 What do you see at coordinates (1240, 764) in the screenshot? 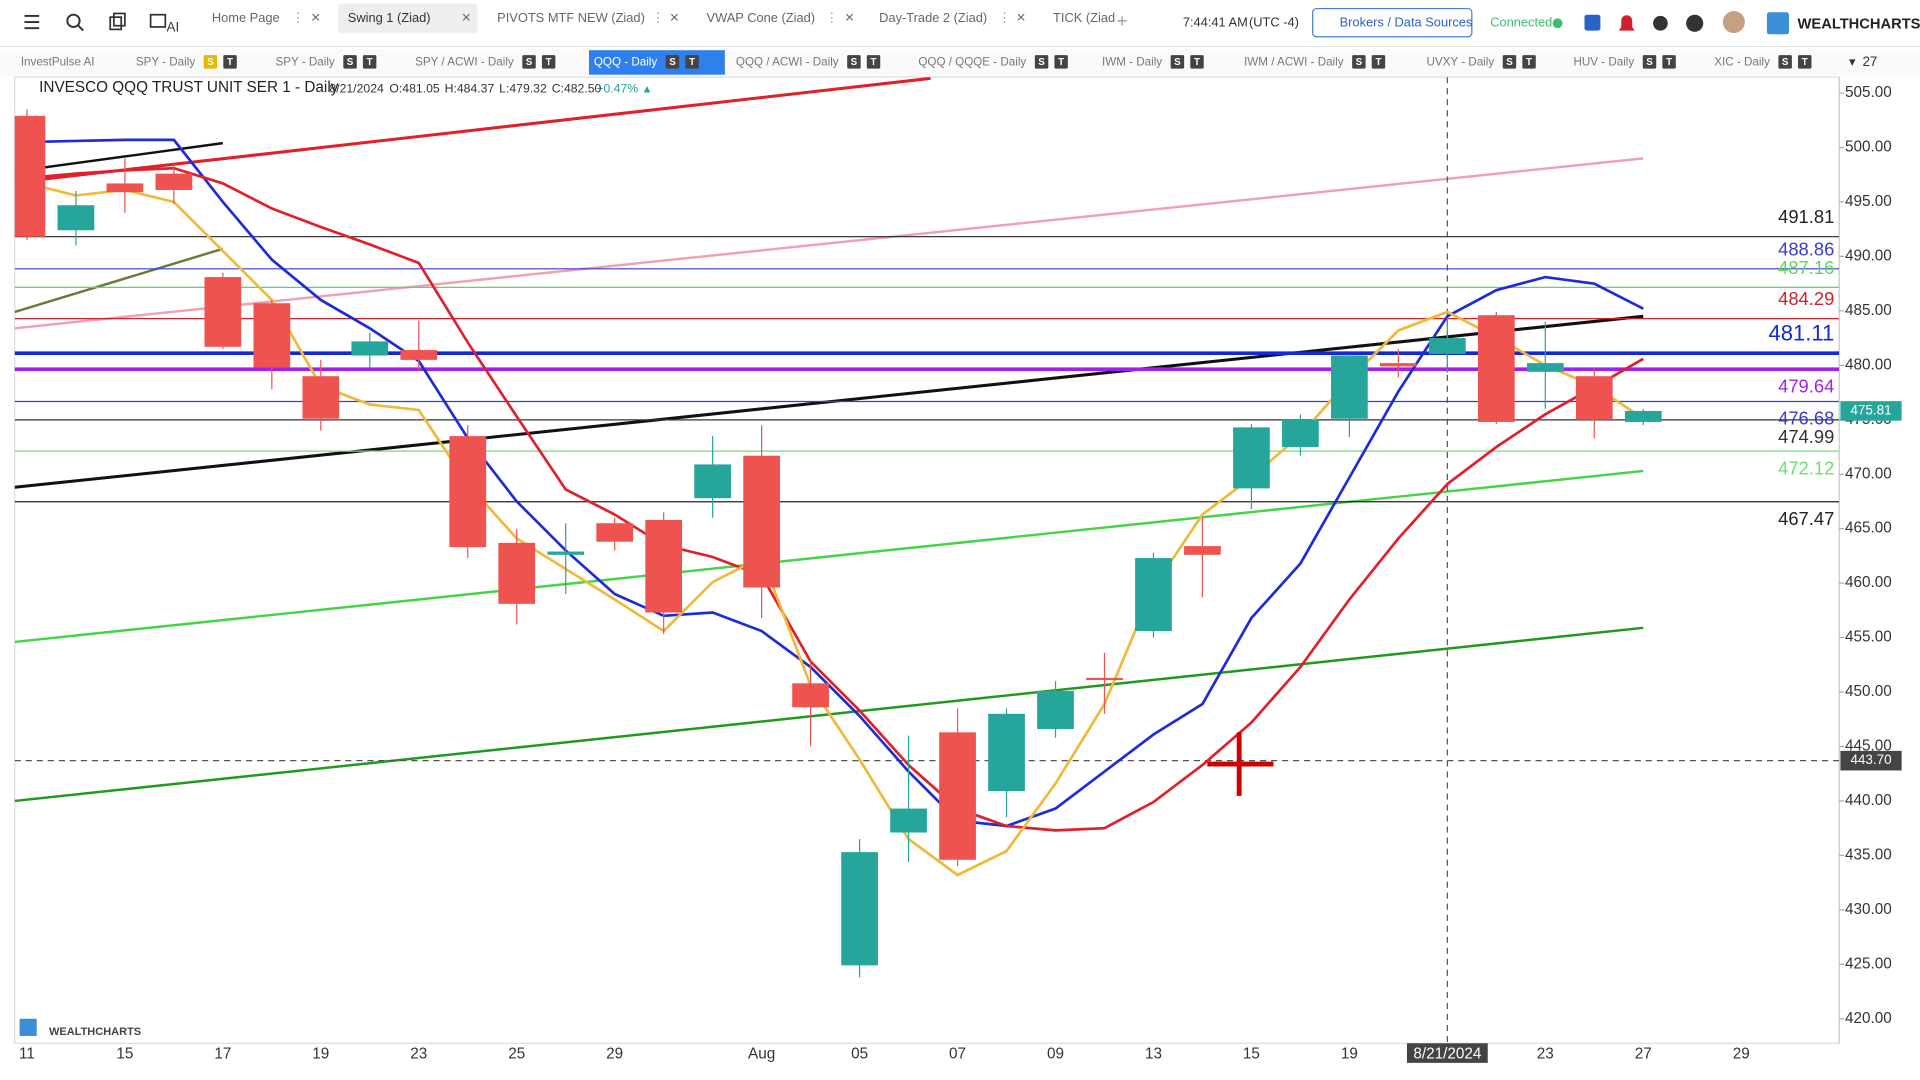
I see `cursor` at bounding box center [1240, 764].